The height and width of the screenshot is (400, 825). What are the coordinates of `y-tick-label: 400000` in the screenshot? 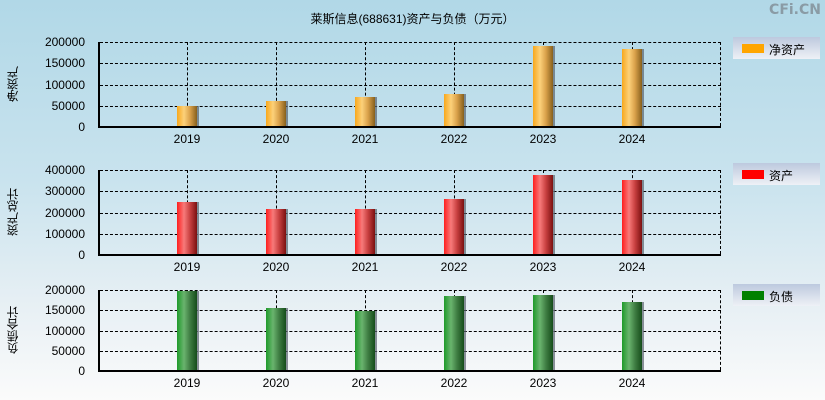 It's located at (64, 170).